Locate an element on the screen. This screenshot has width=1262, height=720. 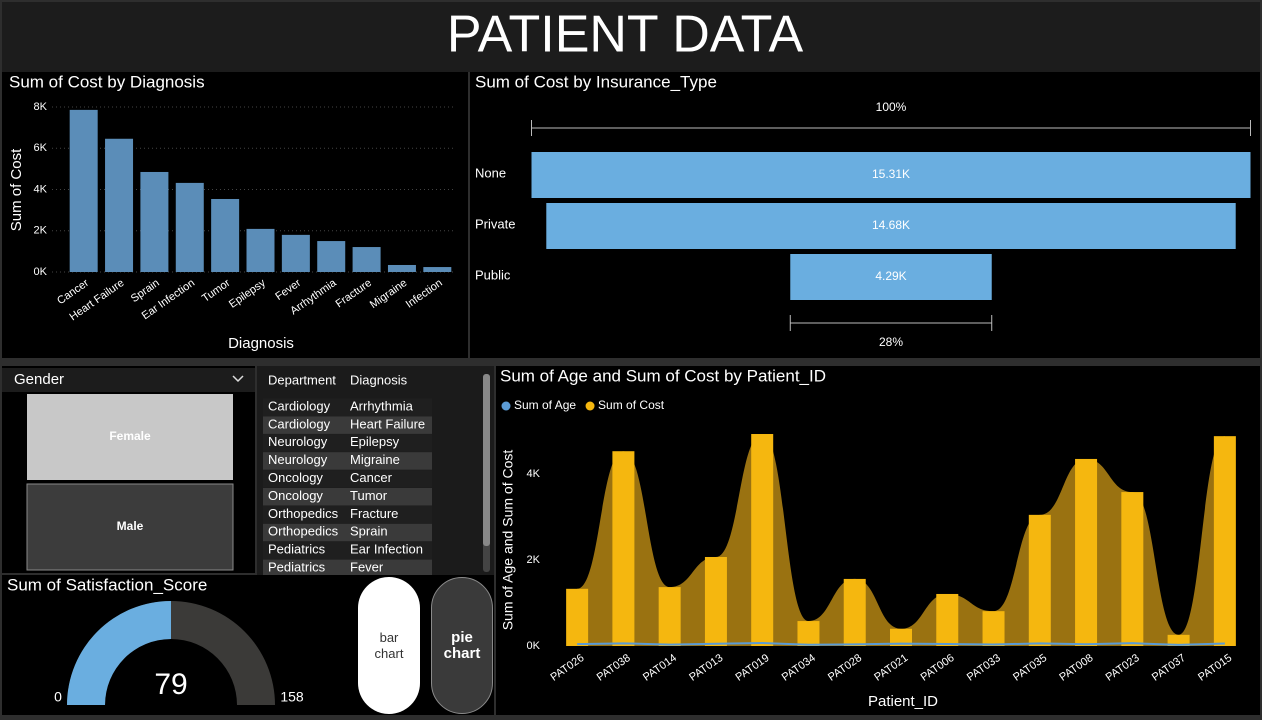
gauge-max: 158 is located at coordinates (292, 697).